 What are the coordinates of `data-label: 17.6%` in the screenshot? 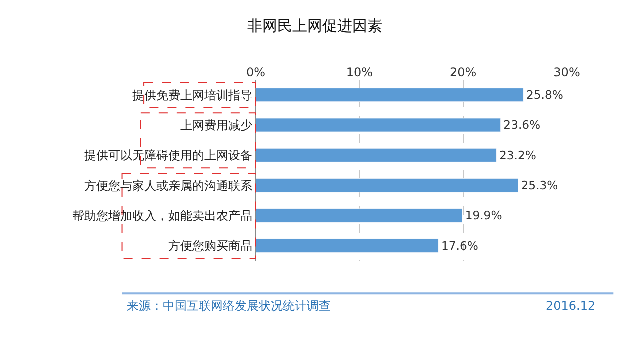 It's located at (459, 245).